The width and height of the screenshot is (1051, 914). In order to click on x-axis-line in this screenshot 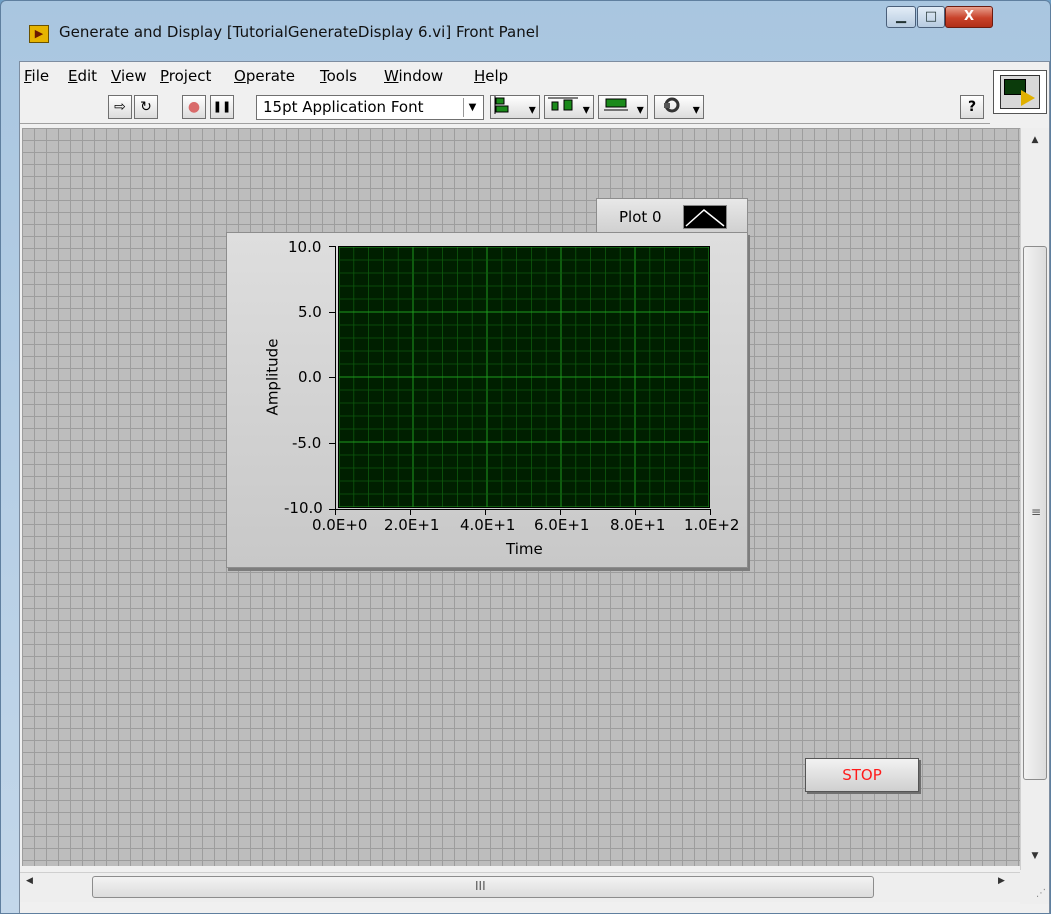, I will do `click(523, 509)`.